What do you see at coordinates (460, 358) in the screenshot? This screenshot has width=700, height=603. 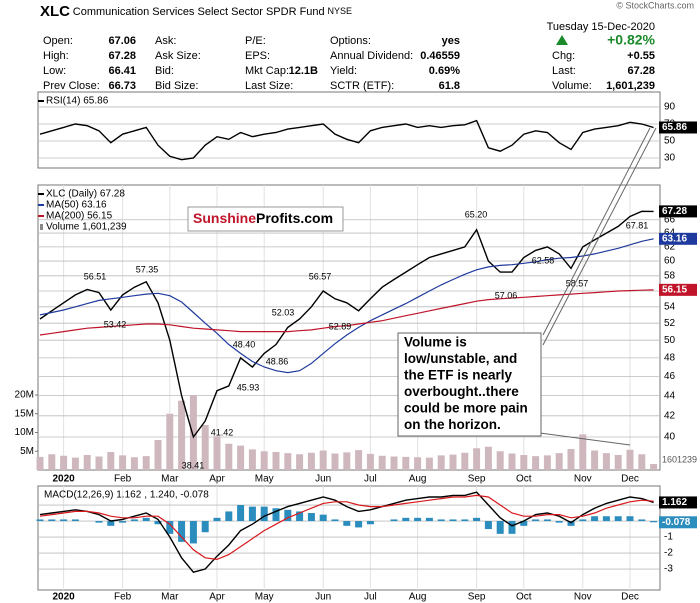 I see `callout-line: low/unstable, and` at bounding box center [460, 358].